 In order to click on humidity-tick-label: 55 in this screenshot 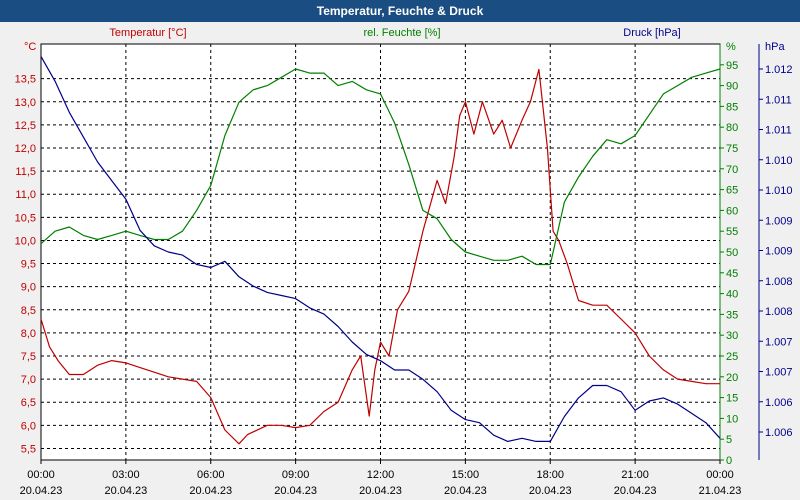, I will do `click(732, 232)`.